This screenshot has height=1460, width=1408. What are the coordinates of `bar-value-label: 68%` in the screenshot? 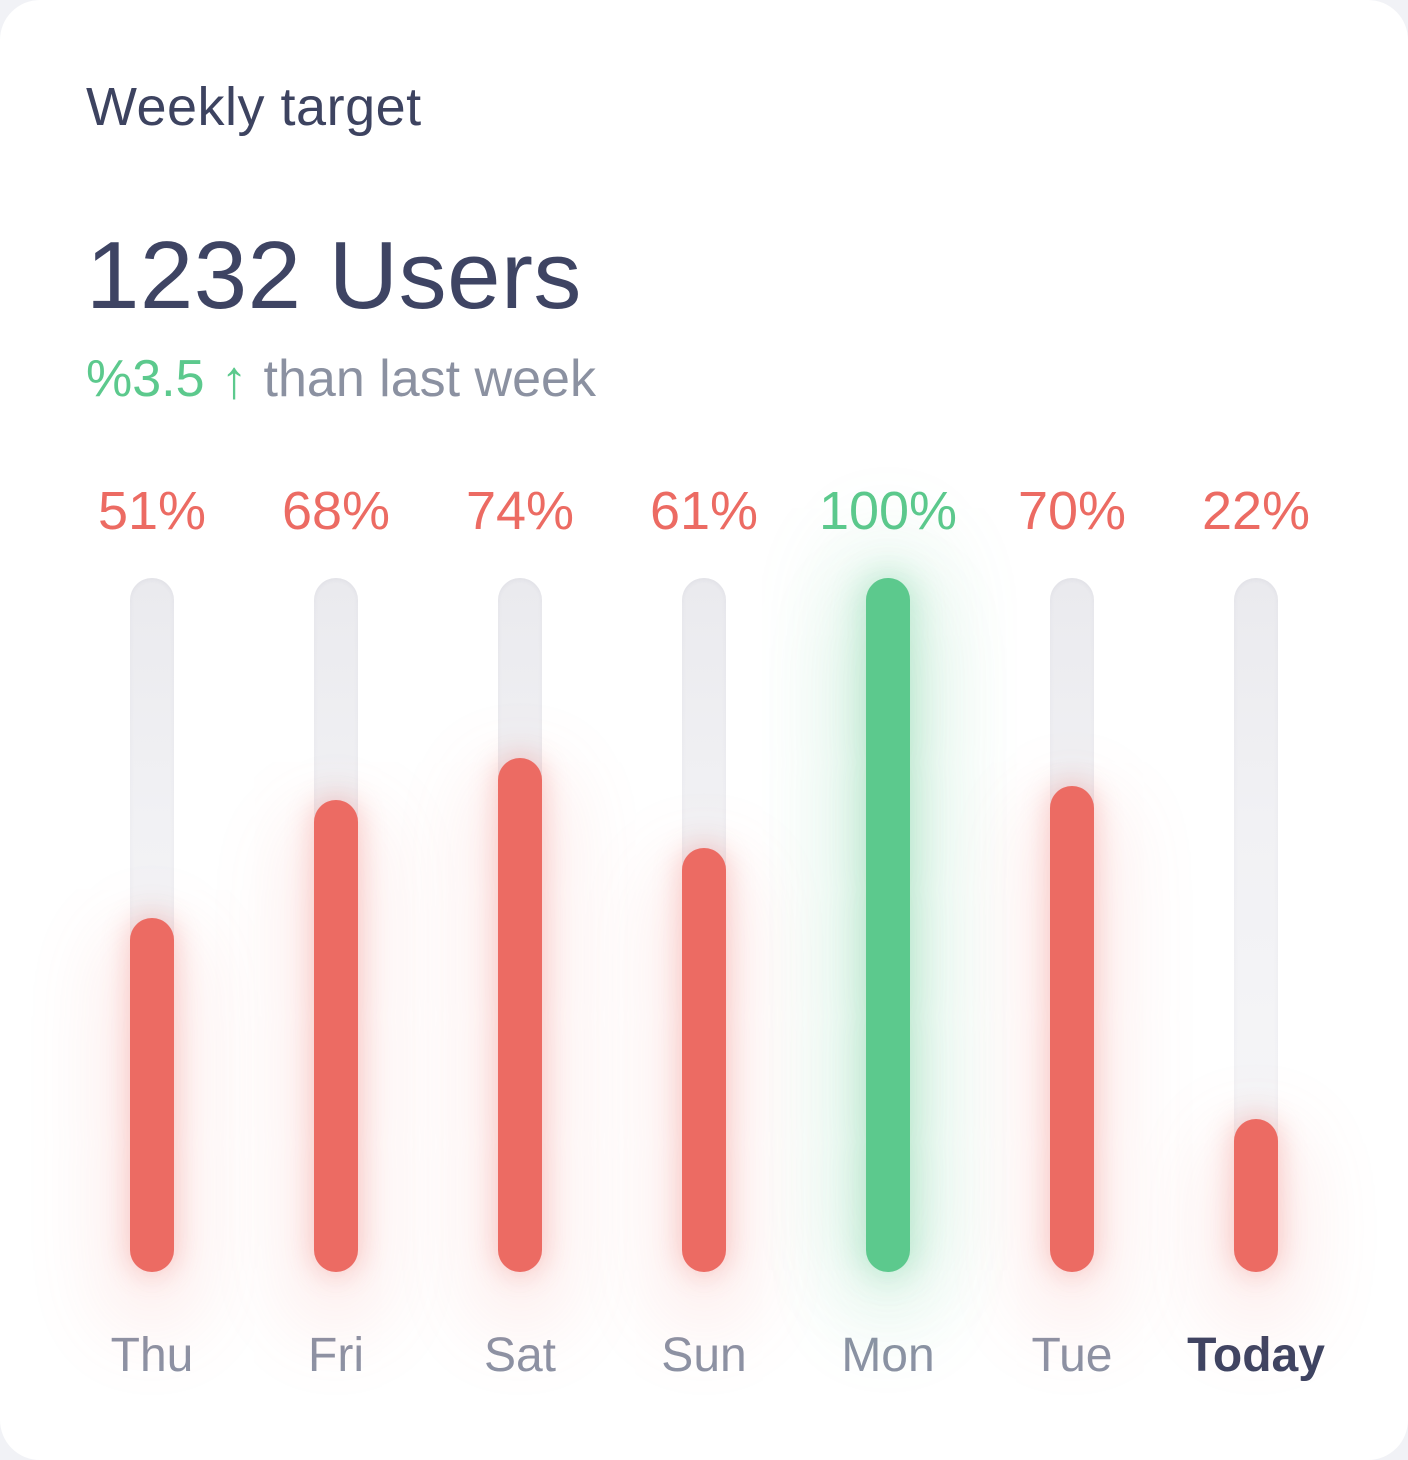 It's located at (336, 510).